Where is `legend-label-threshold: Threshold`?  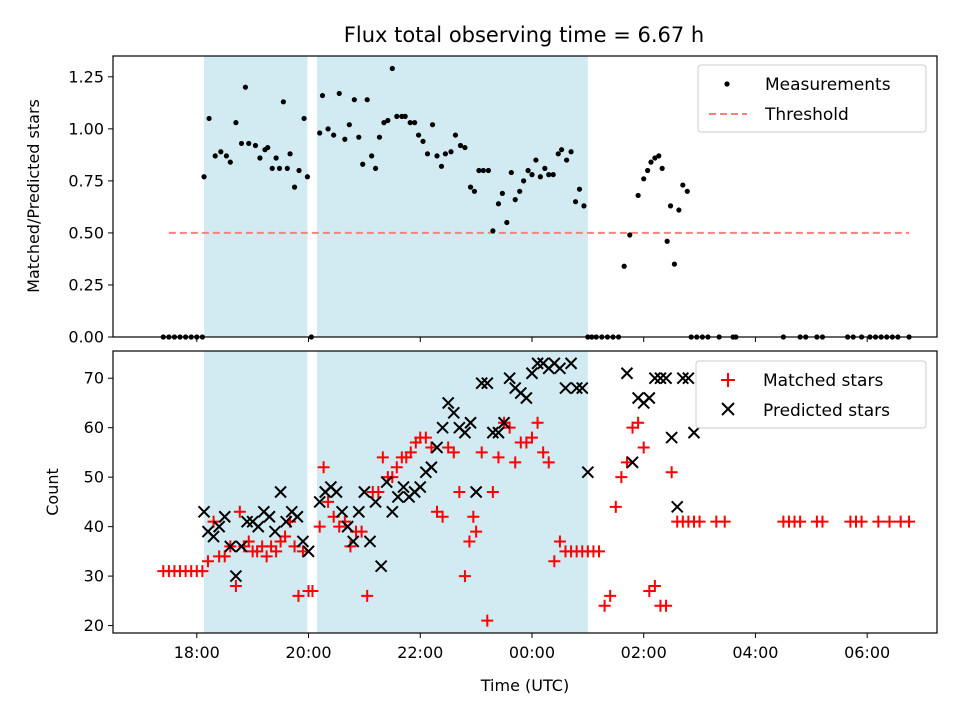 legend-label-threshold: Threshold is located at coordinates (806, 115).